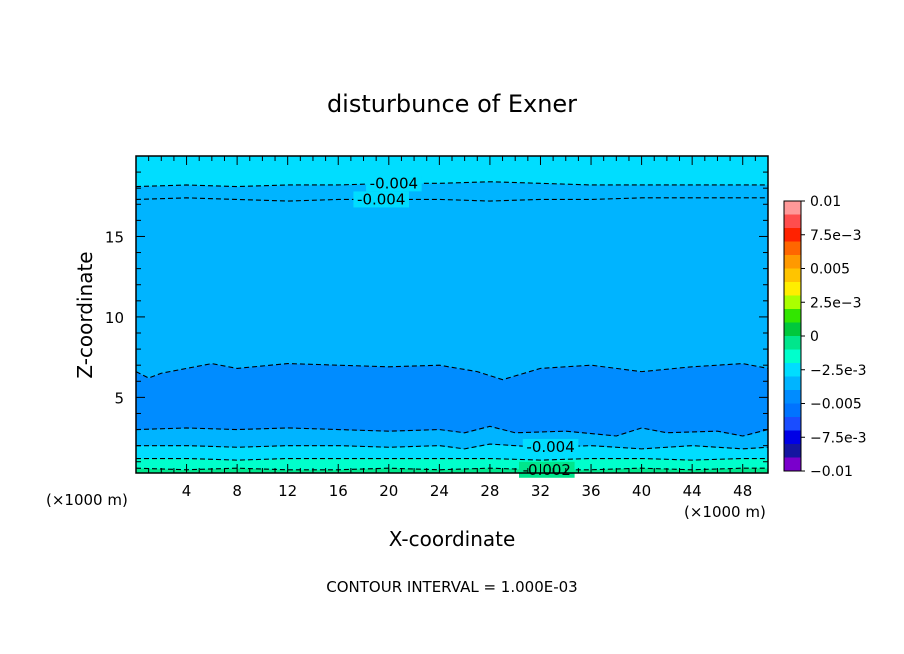  What do you see at coordinates (489, 491) in the screenshot?
I see `x-tick-label: 28` at bounding box center [489, 491].